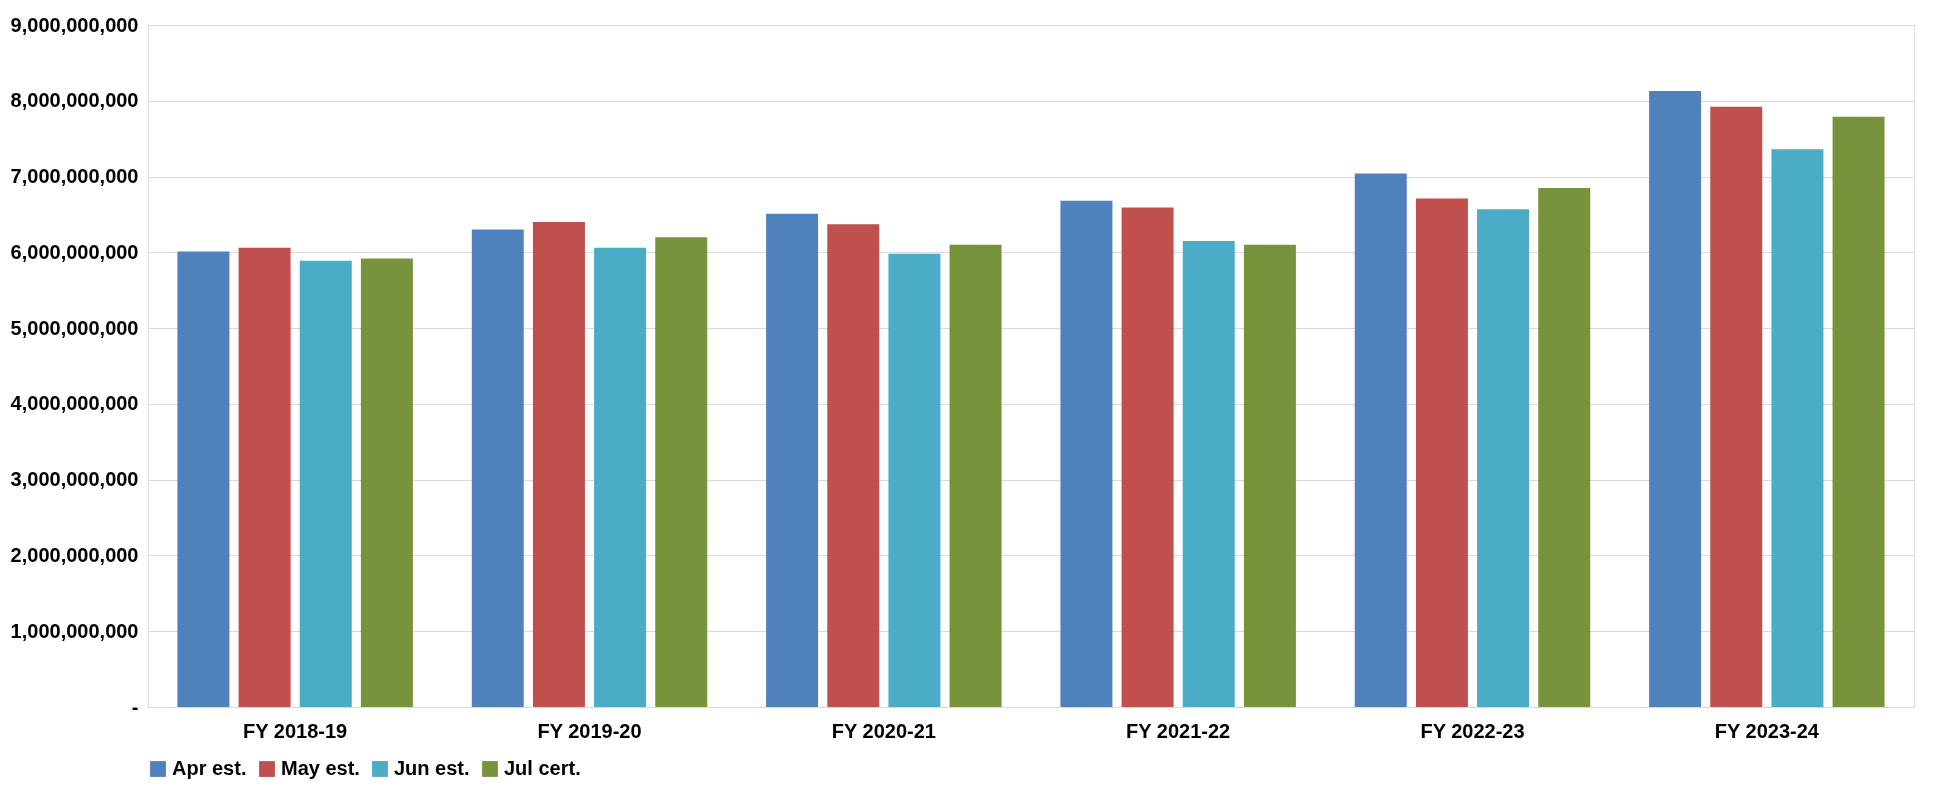  Describe the element at coordinates (74, 24) in the screenshot. I see `y-tick-label: 9,000,000,000` at that location.